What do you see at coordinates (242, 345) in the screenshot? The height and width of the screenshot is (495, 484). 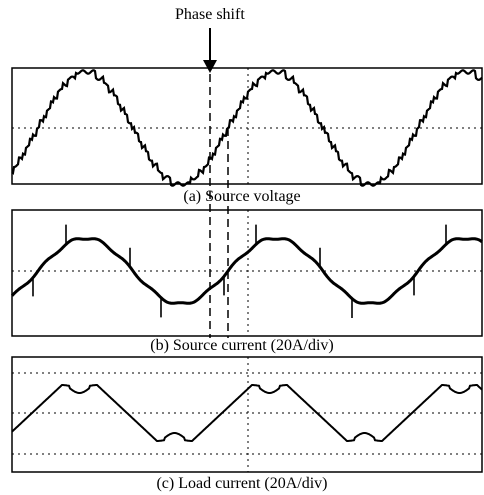 I see `caption-source-current: (b) Source current (20A/div)` at bounding box center [242, 345].